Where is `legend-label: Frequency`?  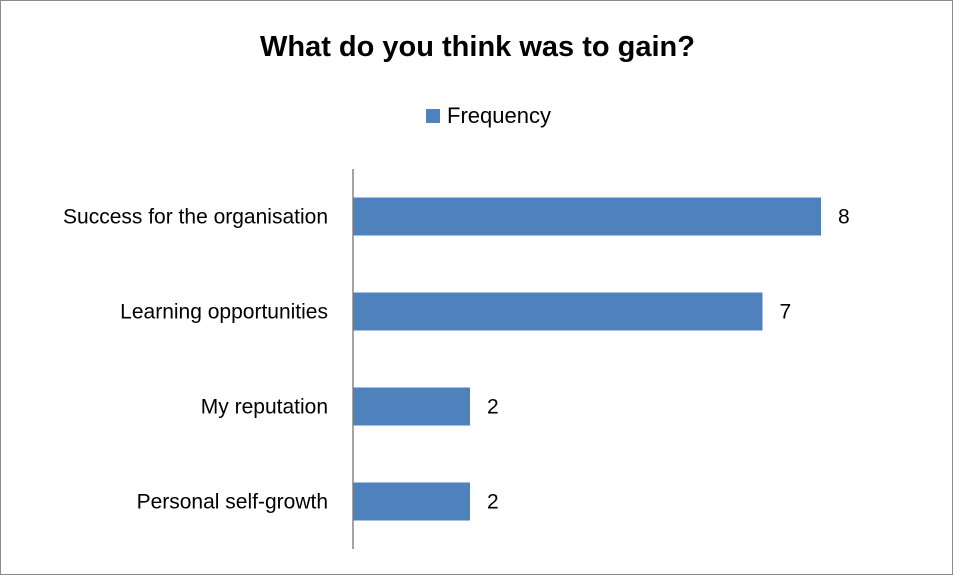 legend-label: Frequency is located at coordinates (499, 115).